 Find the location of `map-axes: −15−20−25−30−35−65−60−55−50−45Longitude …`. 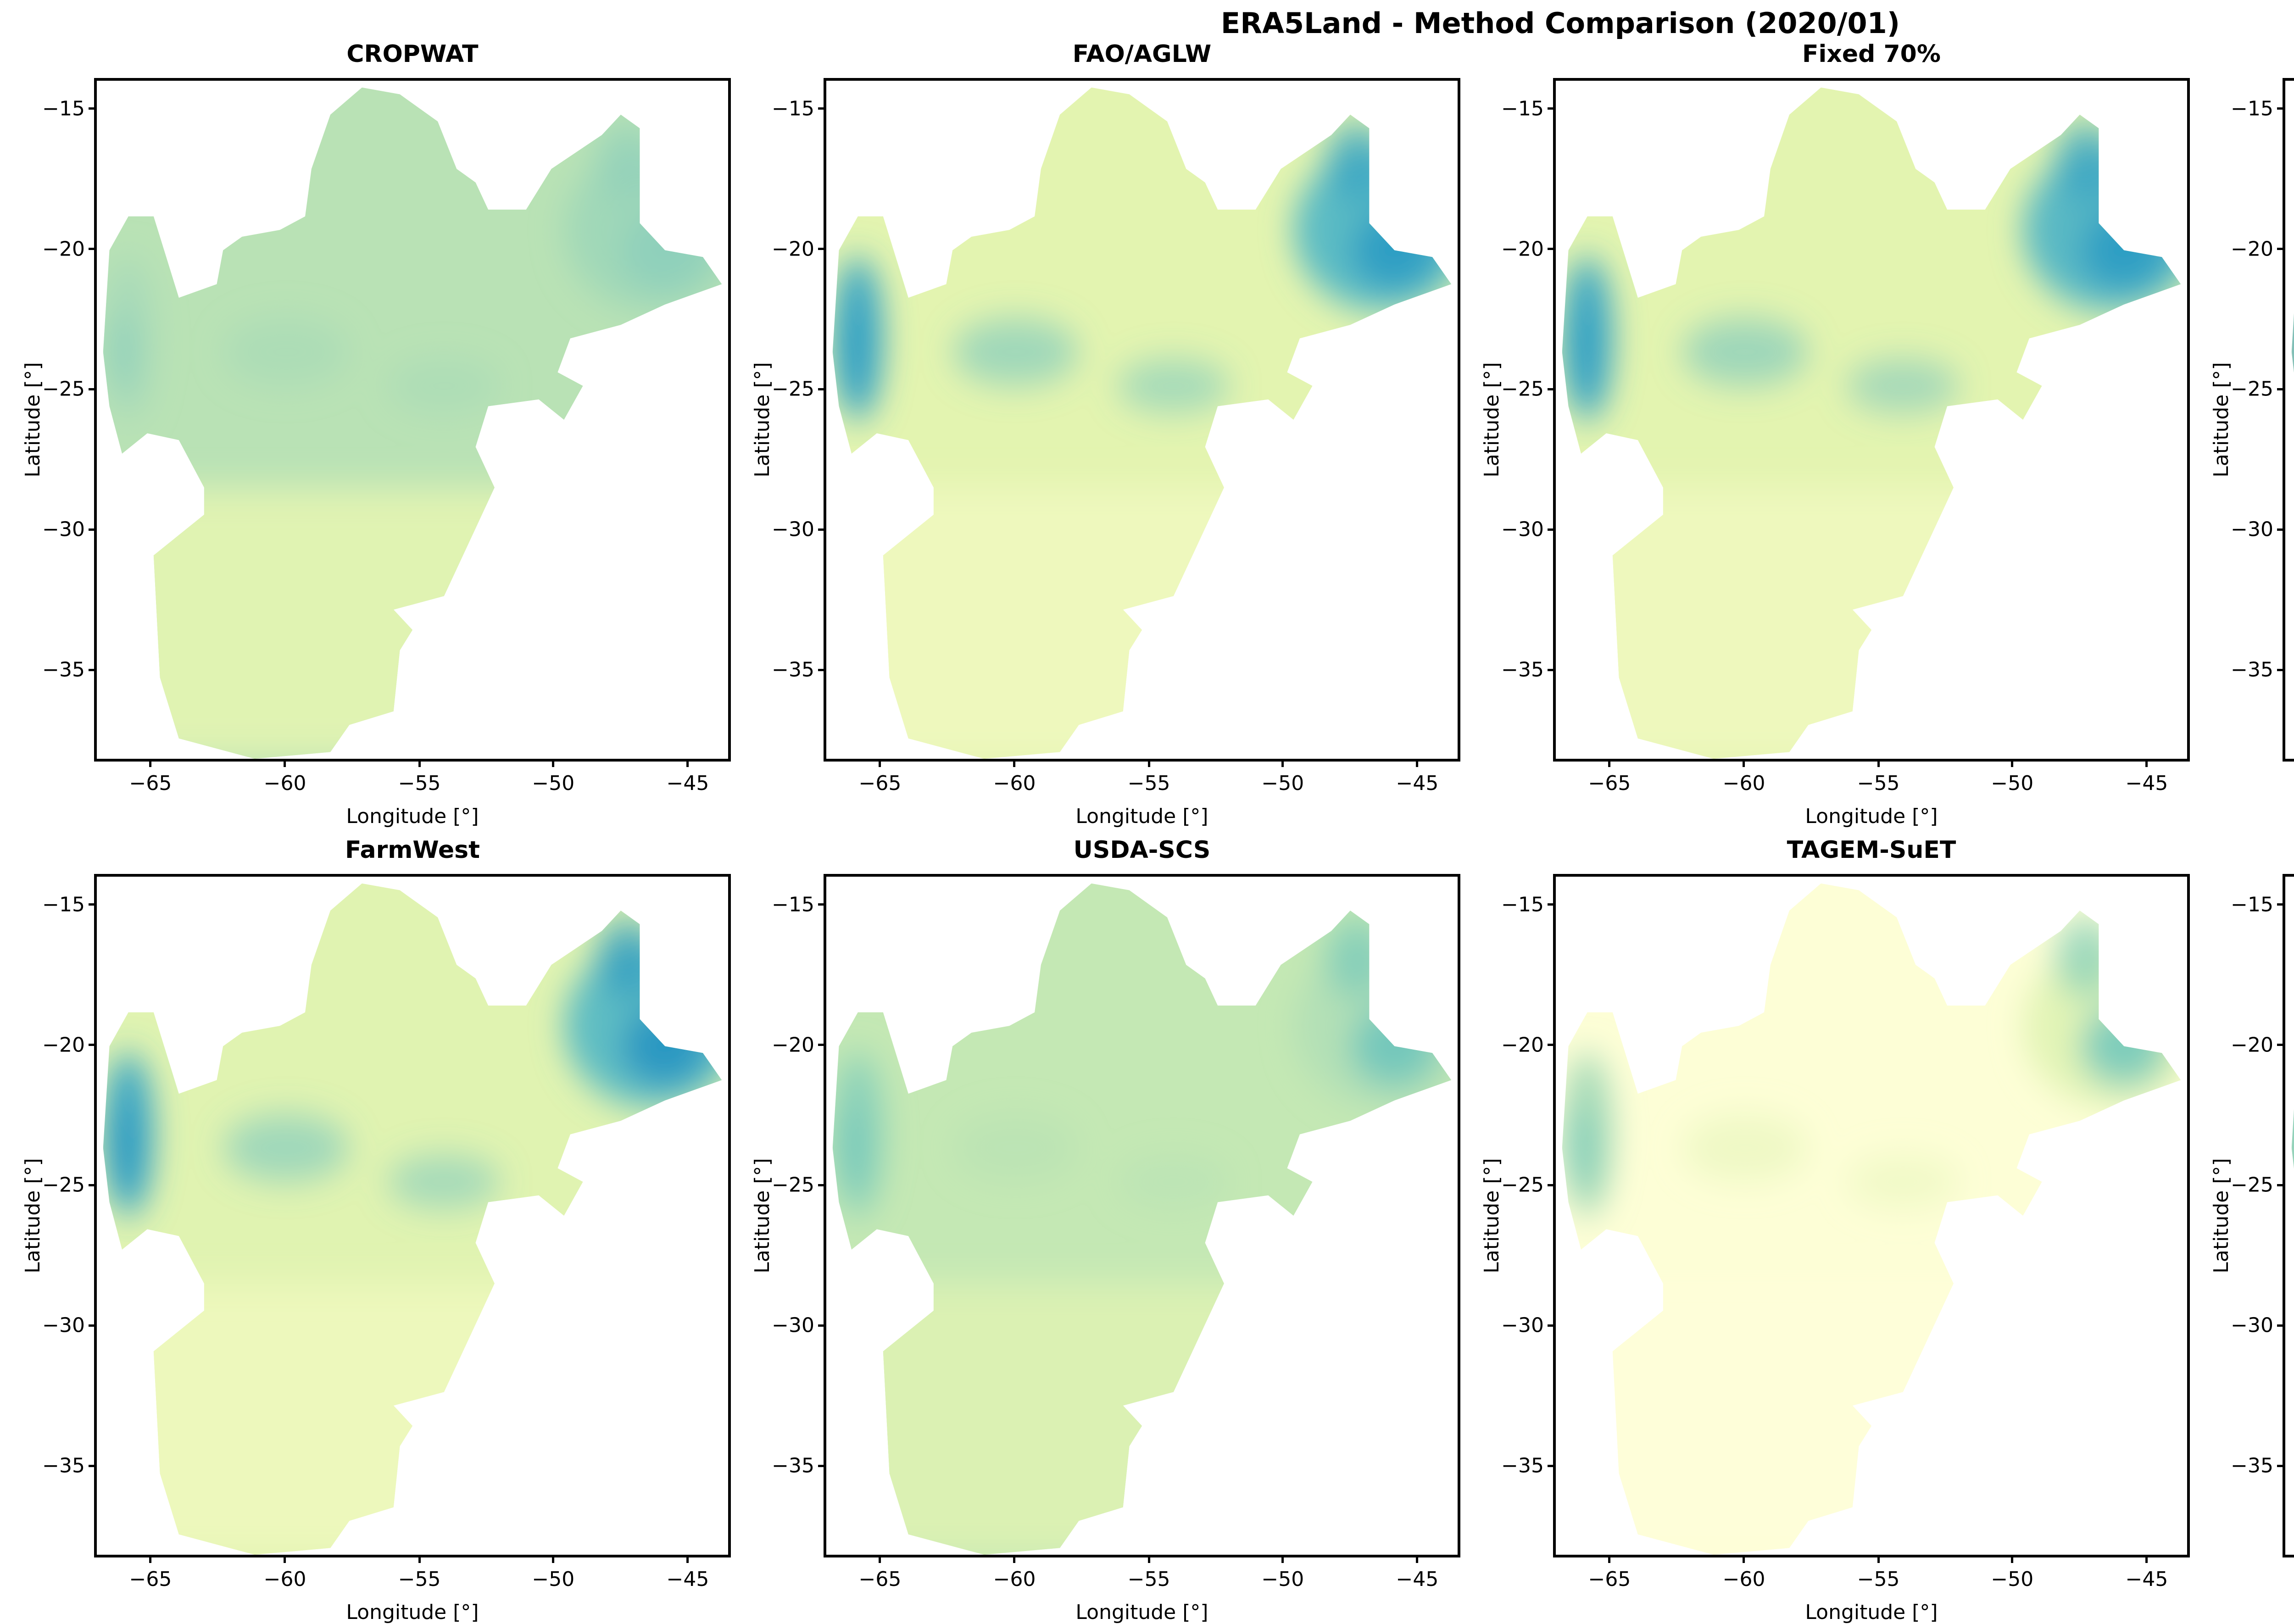

map-axes: −15−20−25−30−35−65−60−55−50−45Longitude … is located at coordinates (2252, 1215).